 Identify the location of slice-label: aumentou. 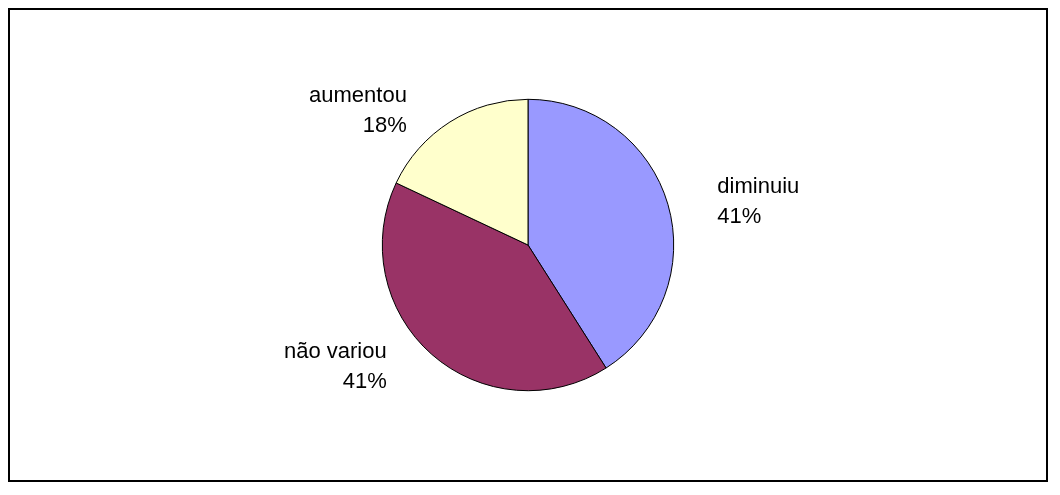
(358, 94).